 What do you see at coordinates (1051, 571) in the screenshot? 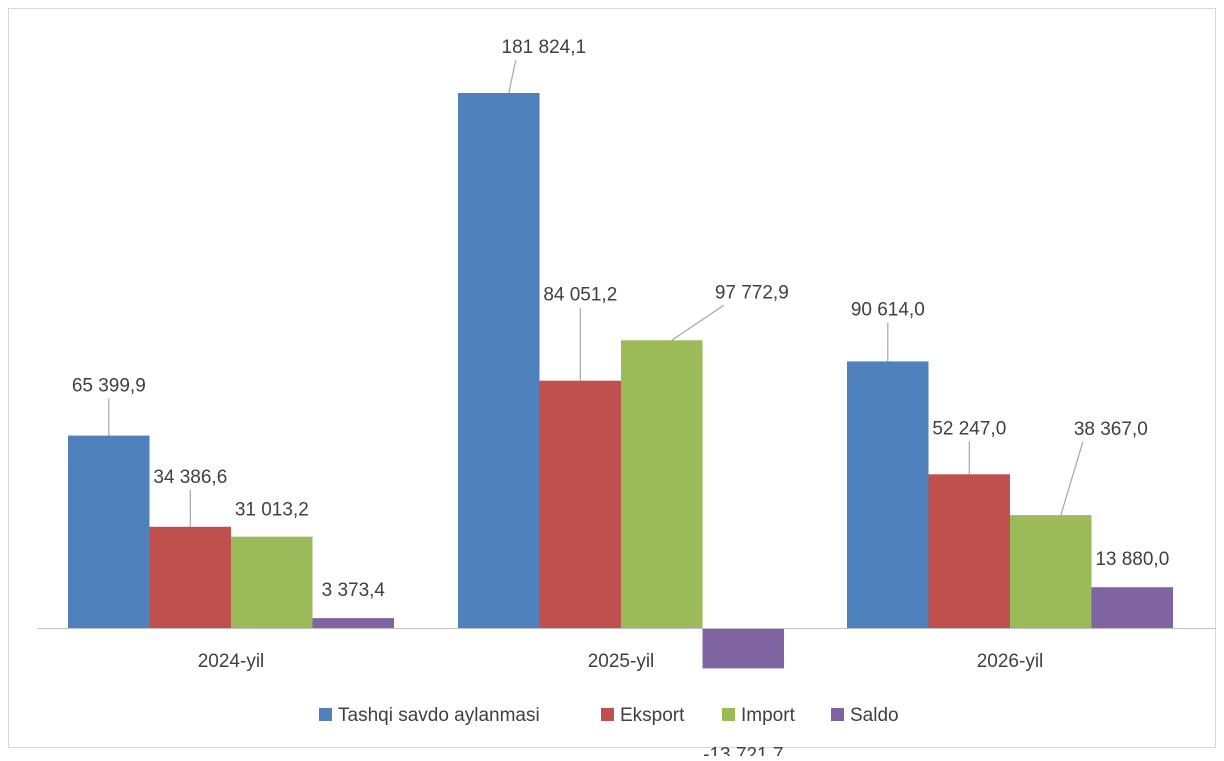
I see `bar-import-2026-yil` at bounding box center [1051, 571].